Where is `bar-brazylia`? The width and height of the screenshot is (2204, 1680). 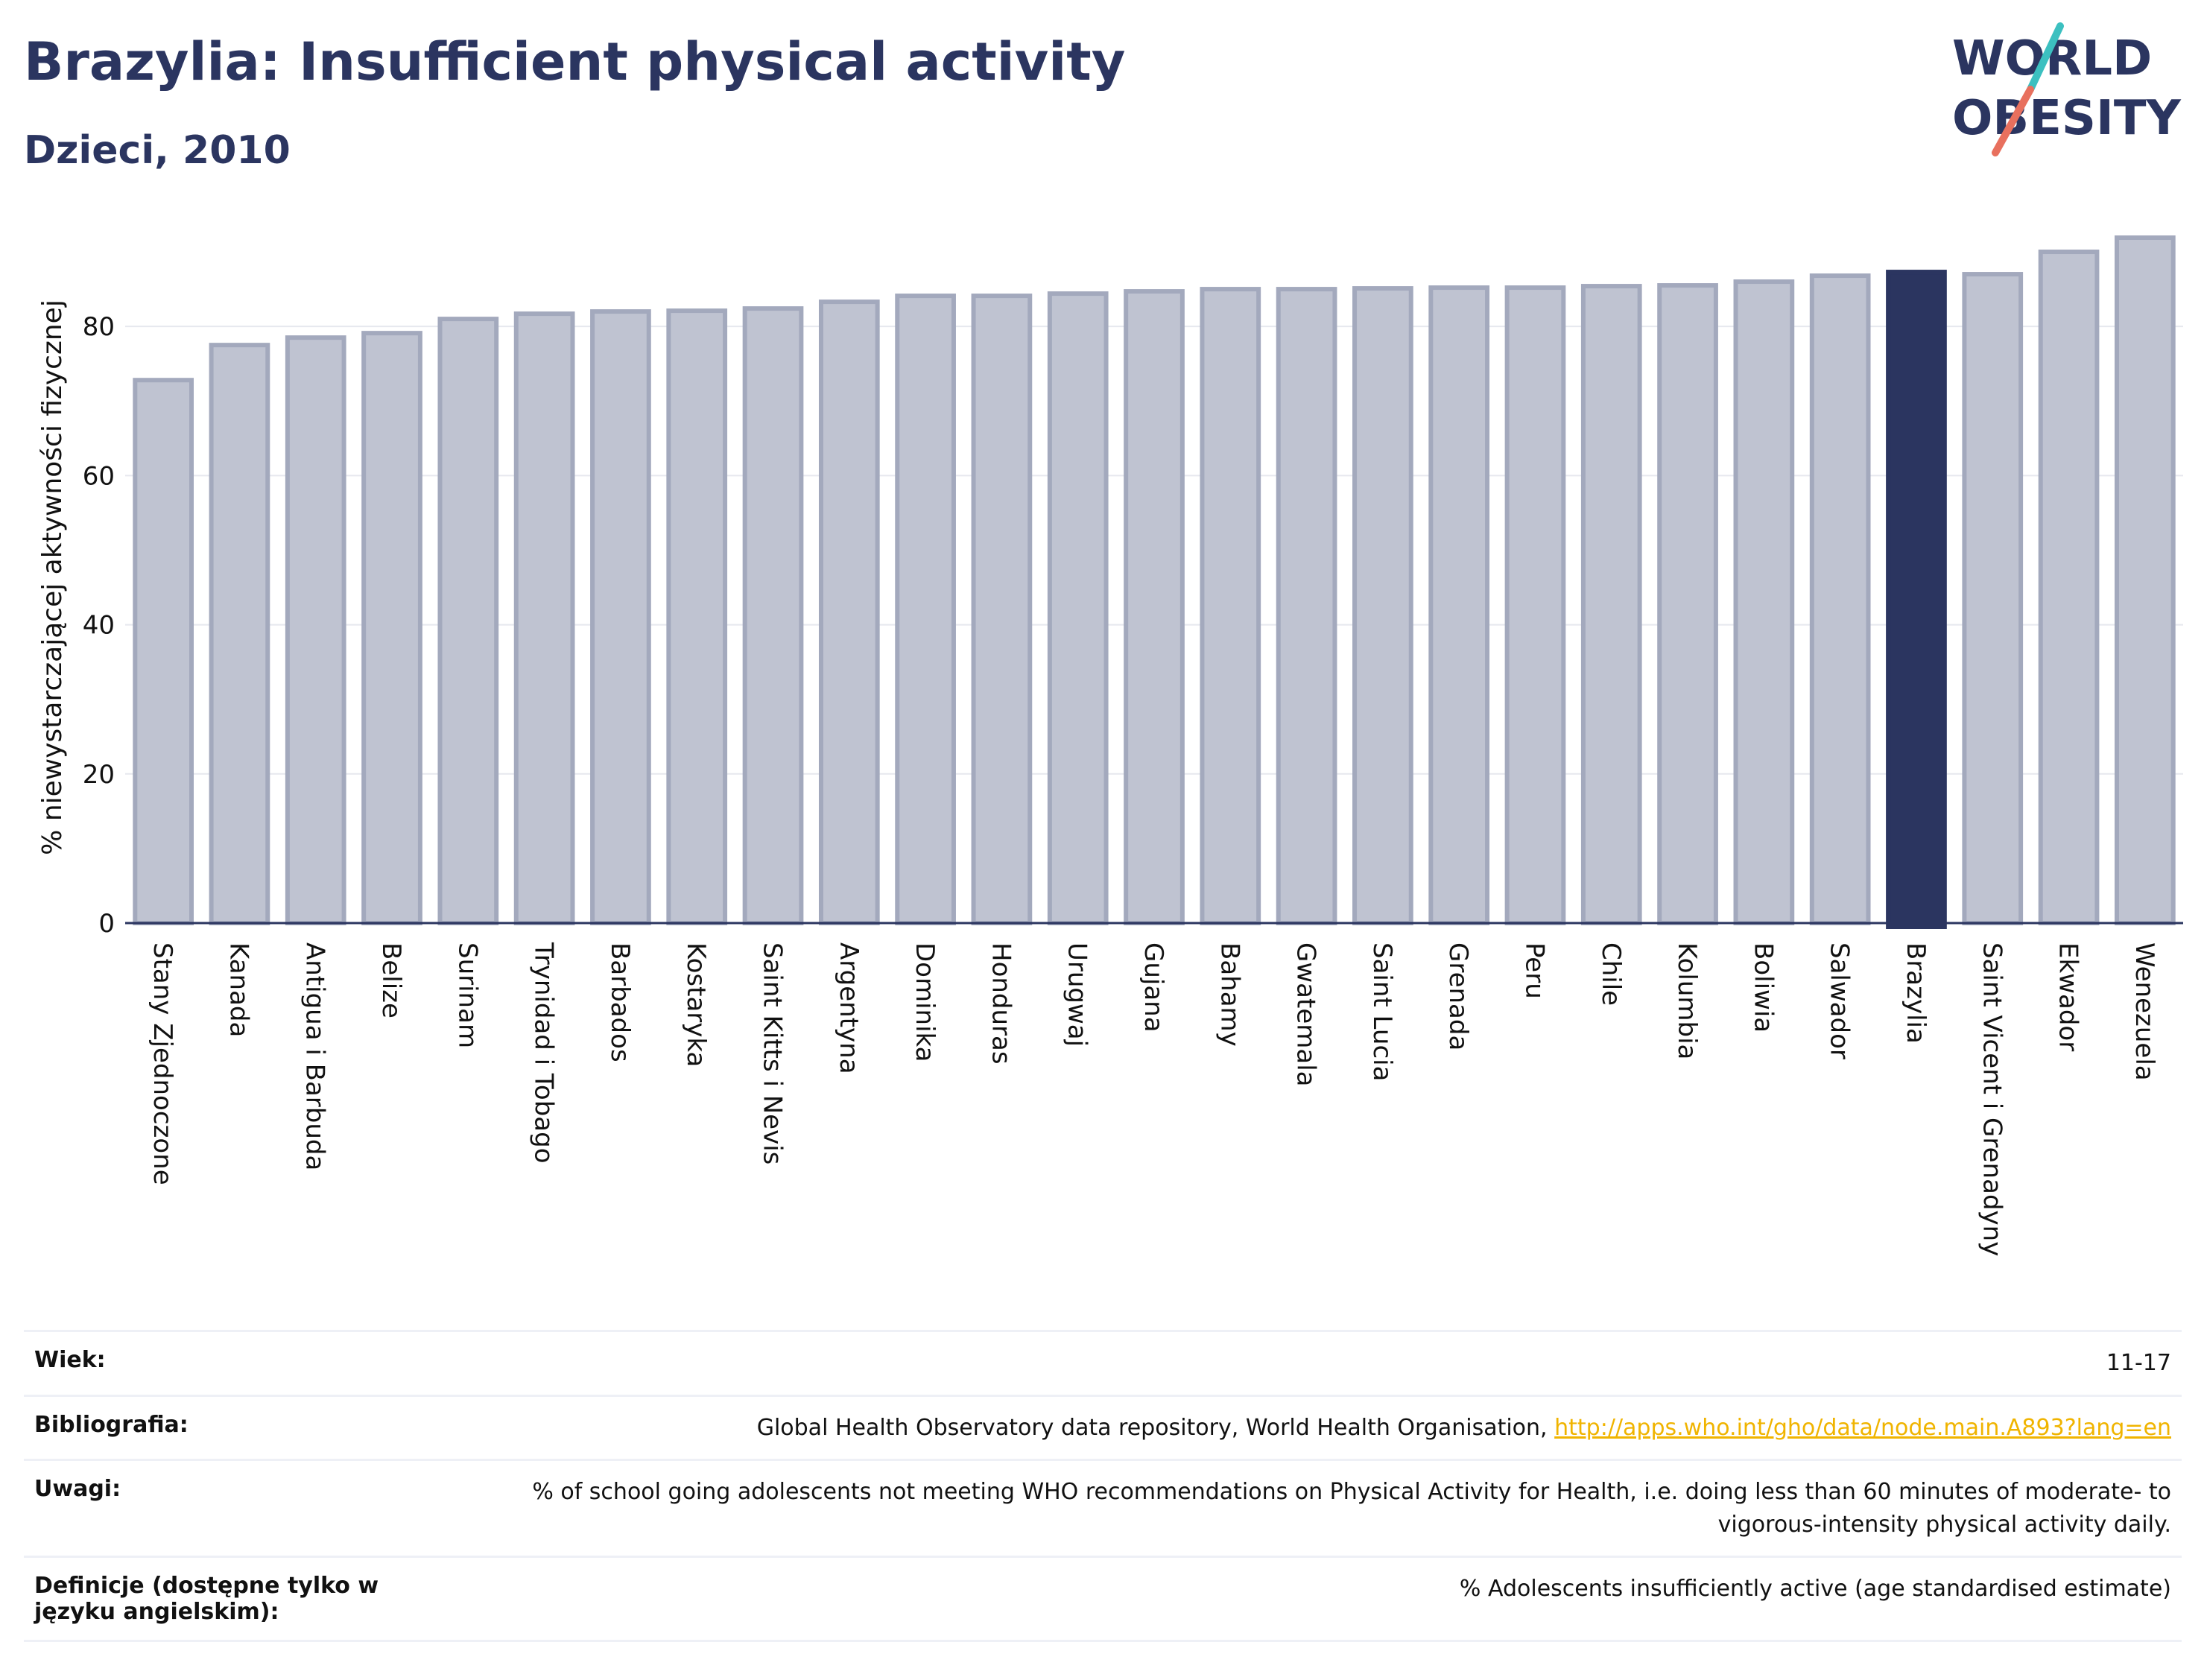
bar-brazylia is located at coordinates (1916, 599).